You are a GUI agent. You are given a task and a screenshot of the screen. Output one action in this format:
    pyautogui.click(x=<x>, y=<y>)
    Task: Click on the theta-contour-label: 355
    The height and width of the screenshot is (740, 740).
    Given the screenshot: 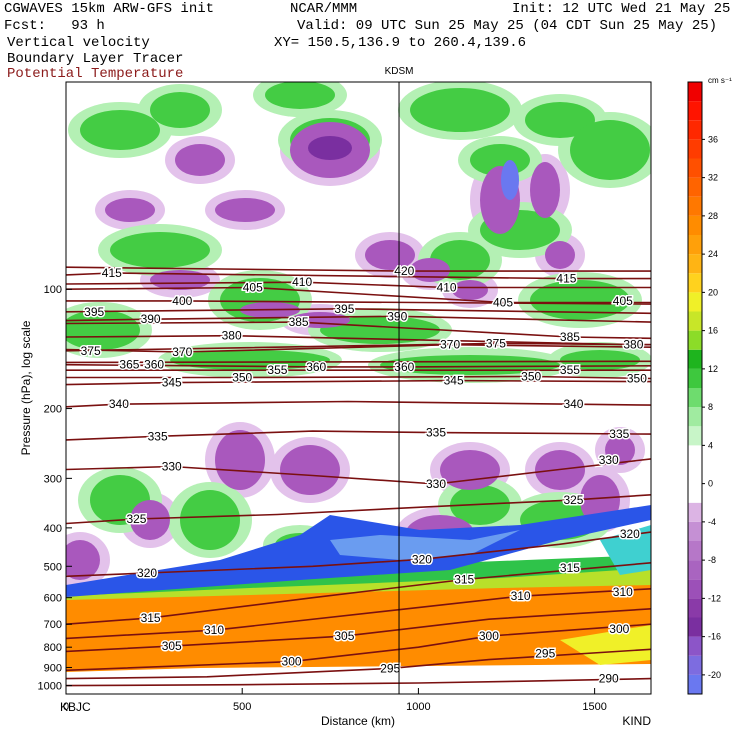 What is the action you would take?
    pyautogui.click(x=277, y=370)
    